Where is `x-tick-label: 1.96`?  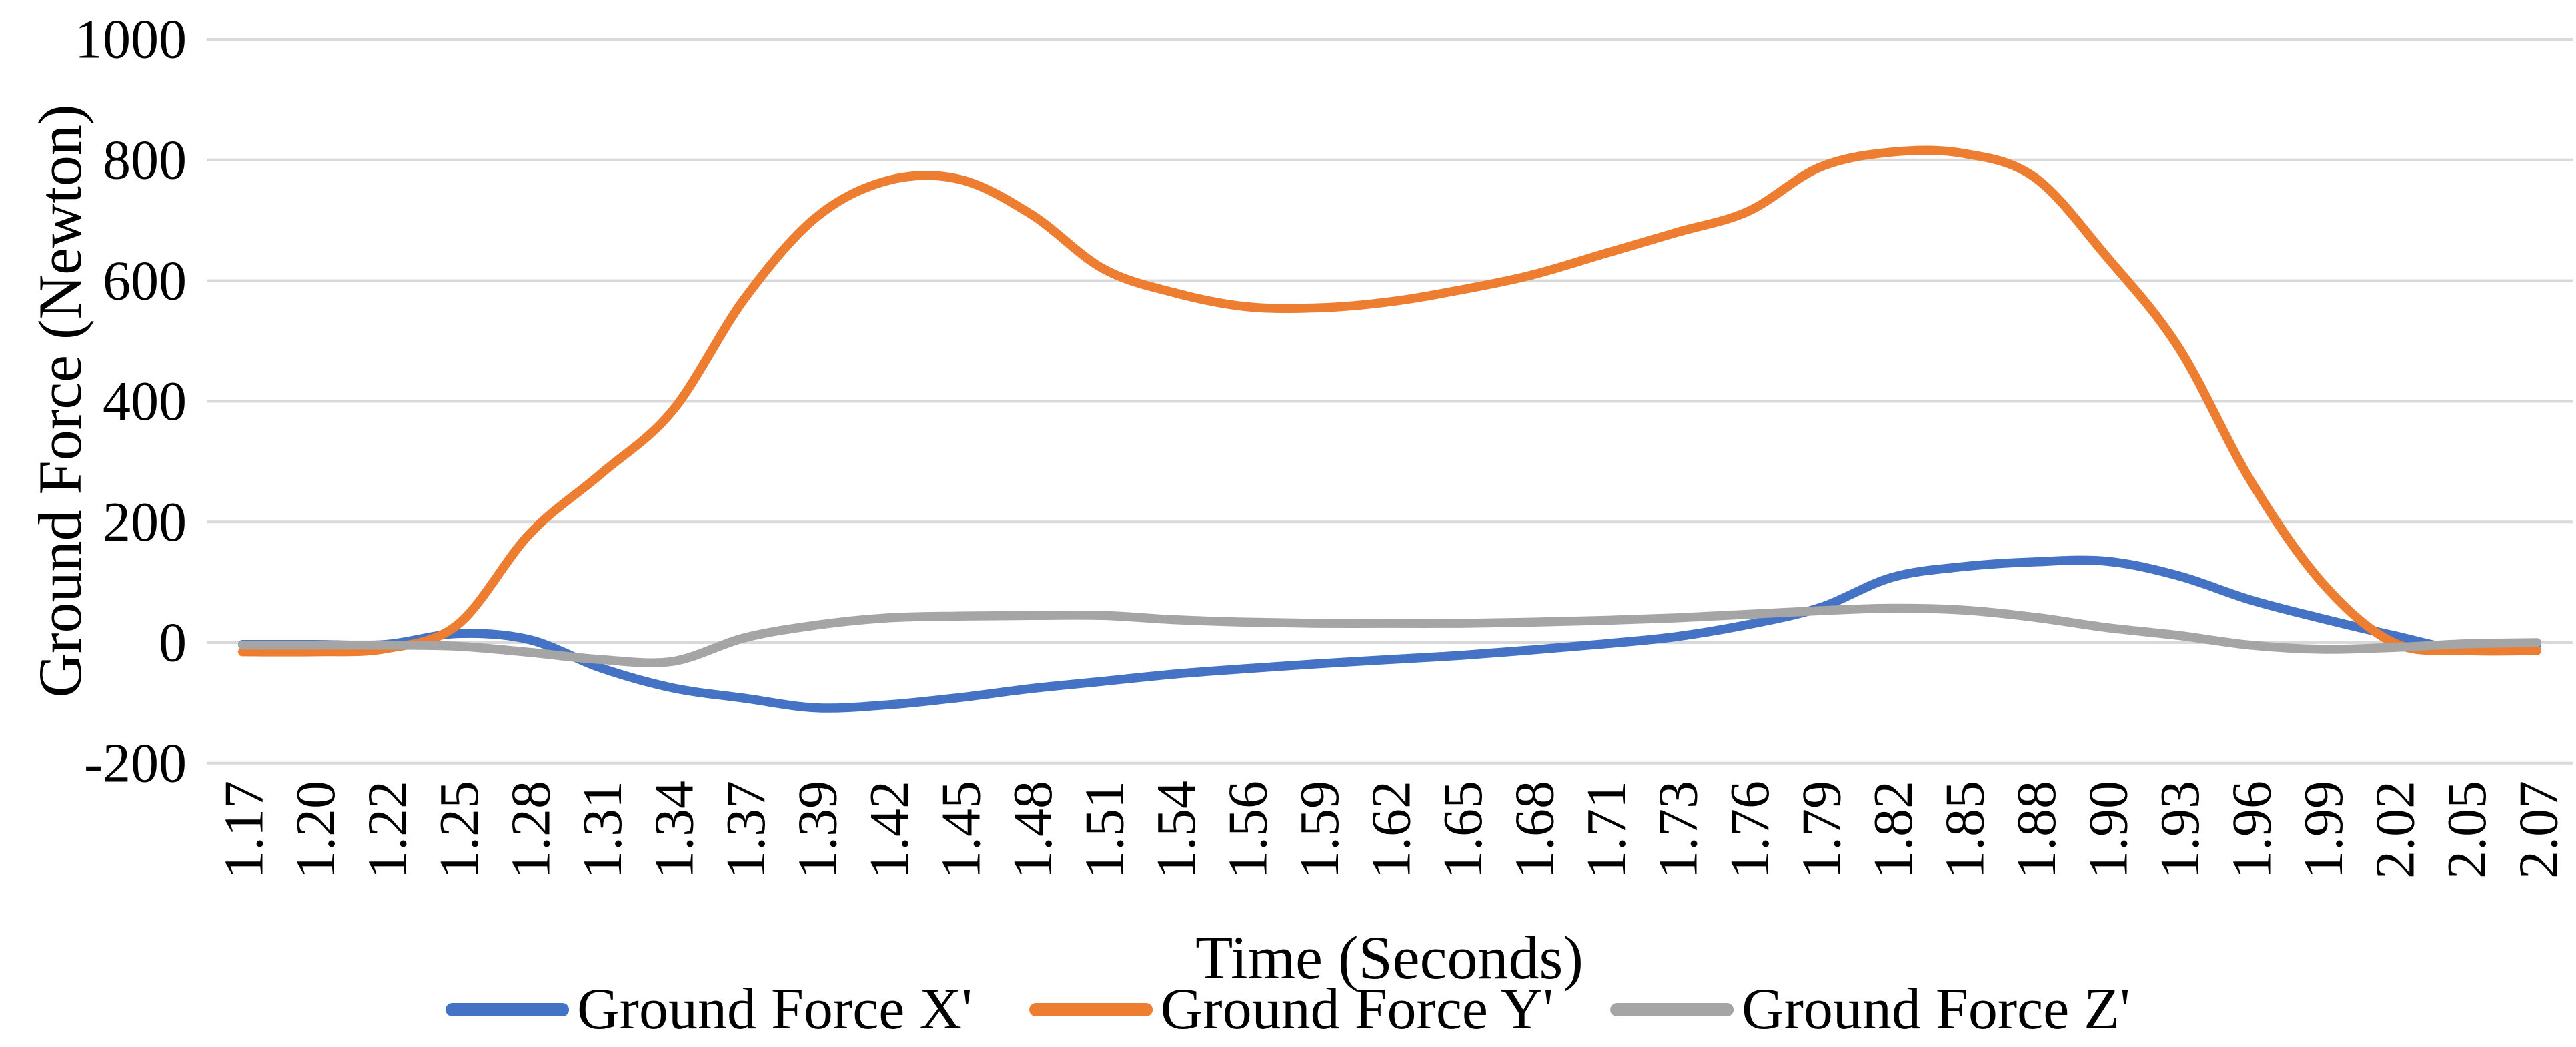
x-tick-label: 1.96 is located at coordinates (2252, 830).